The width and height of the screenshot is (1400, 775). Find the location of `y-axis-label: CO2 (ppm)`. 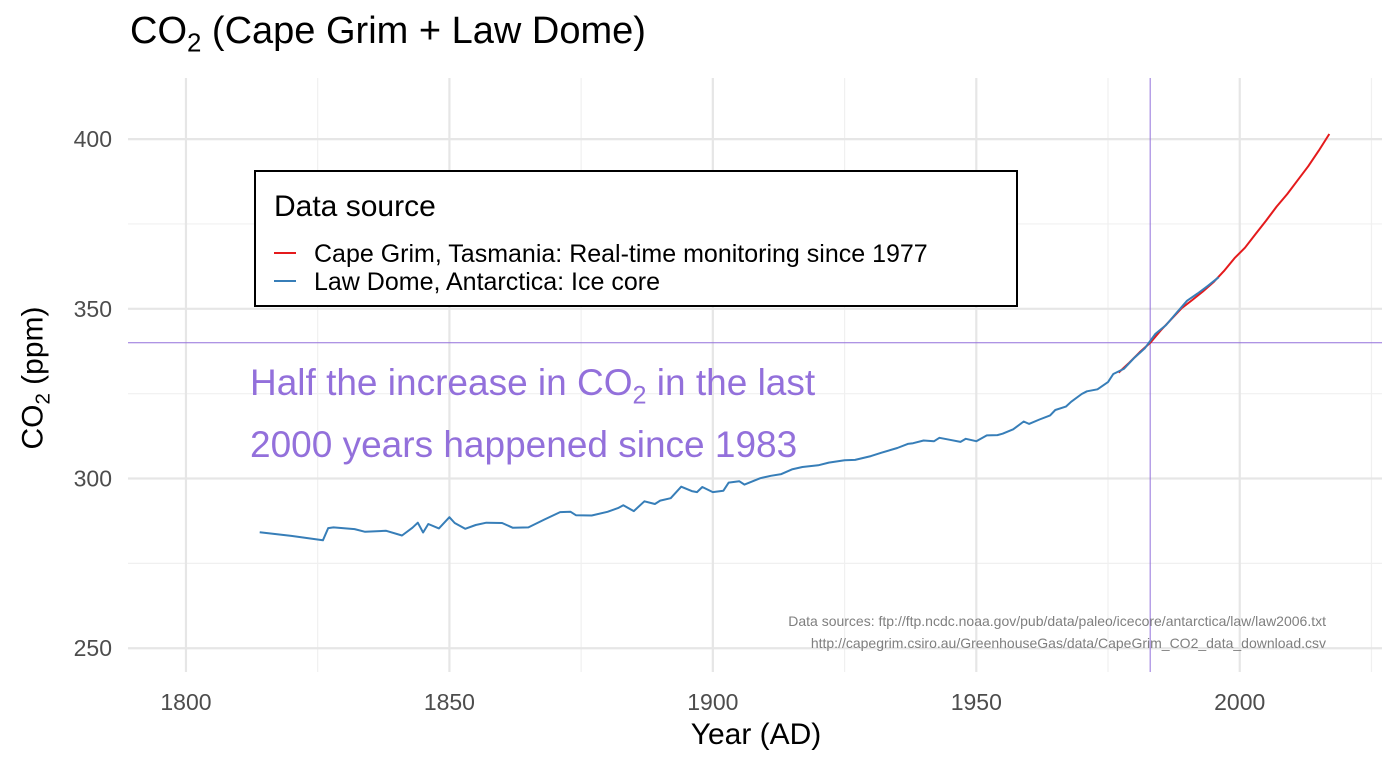

y-axis-label: CO2 (ppm) is located at coordinates (36, 377).